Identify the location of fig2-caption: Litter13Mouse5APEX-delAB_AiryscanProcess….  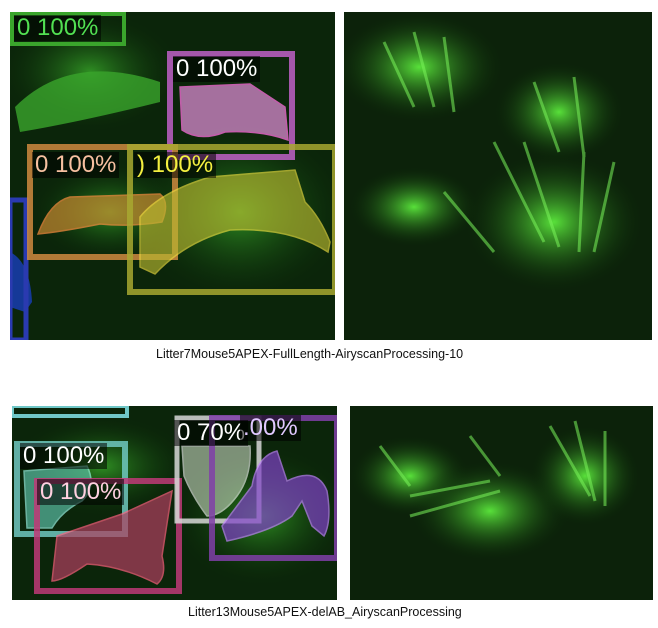
(325, 612).